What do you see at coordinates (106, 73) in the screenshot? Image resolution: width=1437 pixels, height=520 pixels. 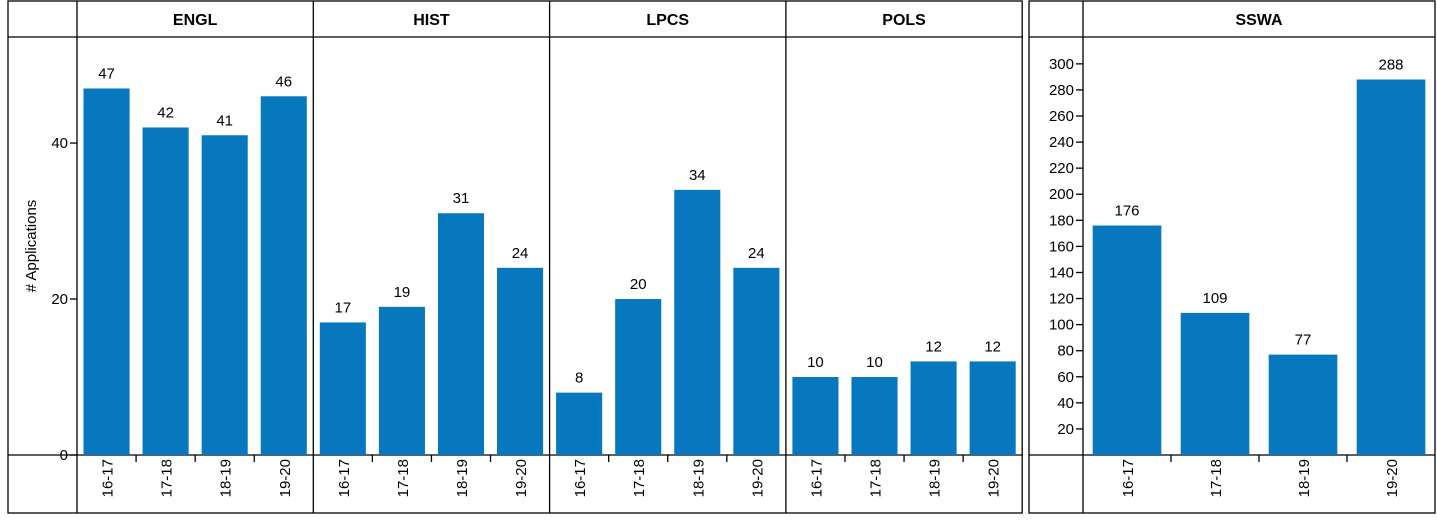 I see `data-label: 47` at bounding box center [106, 73].